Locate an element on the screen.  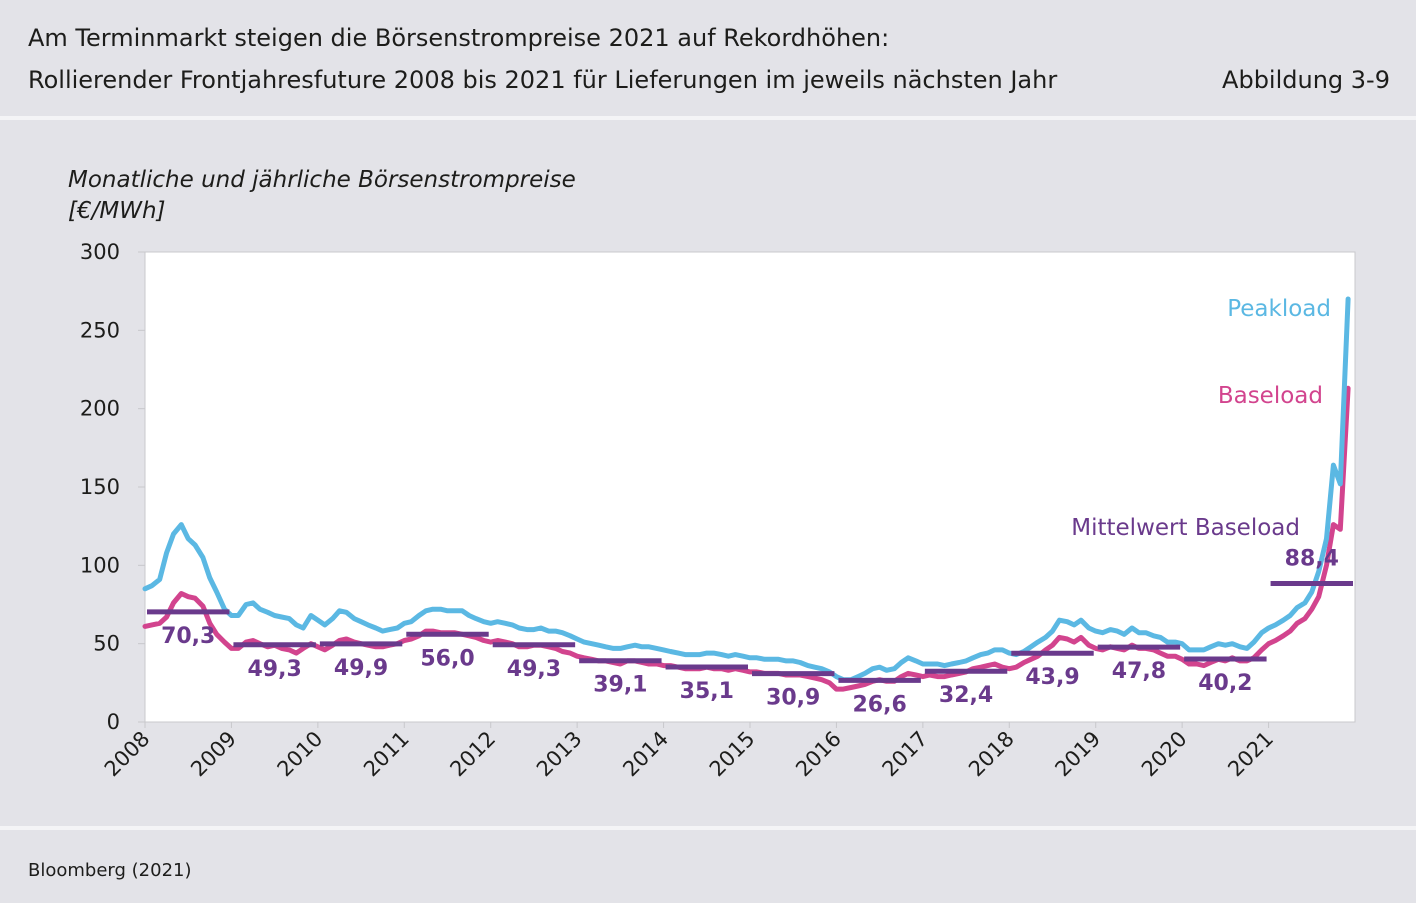
annual-mean-label: 30,9 is located at coordinates (793, 698).